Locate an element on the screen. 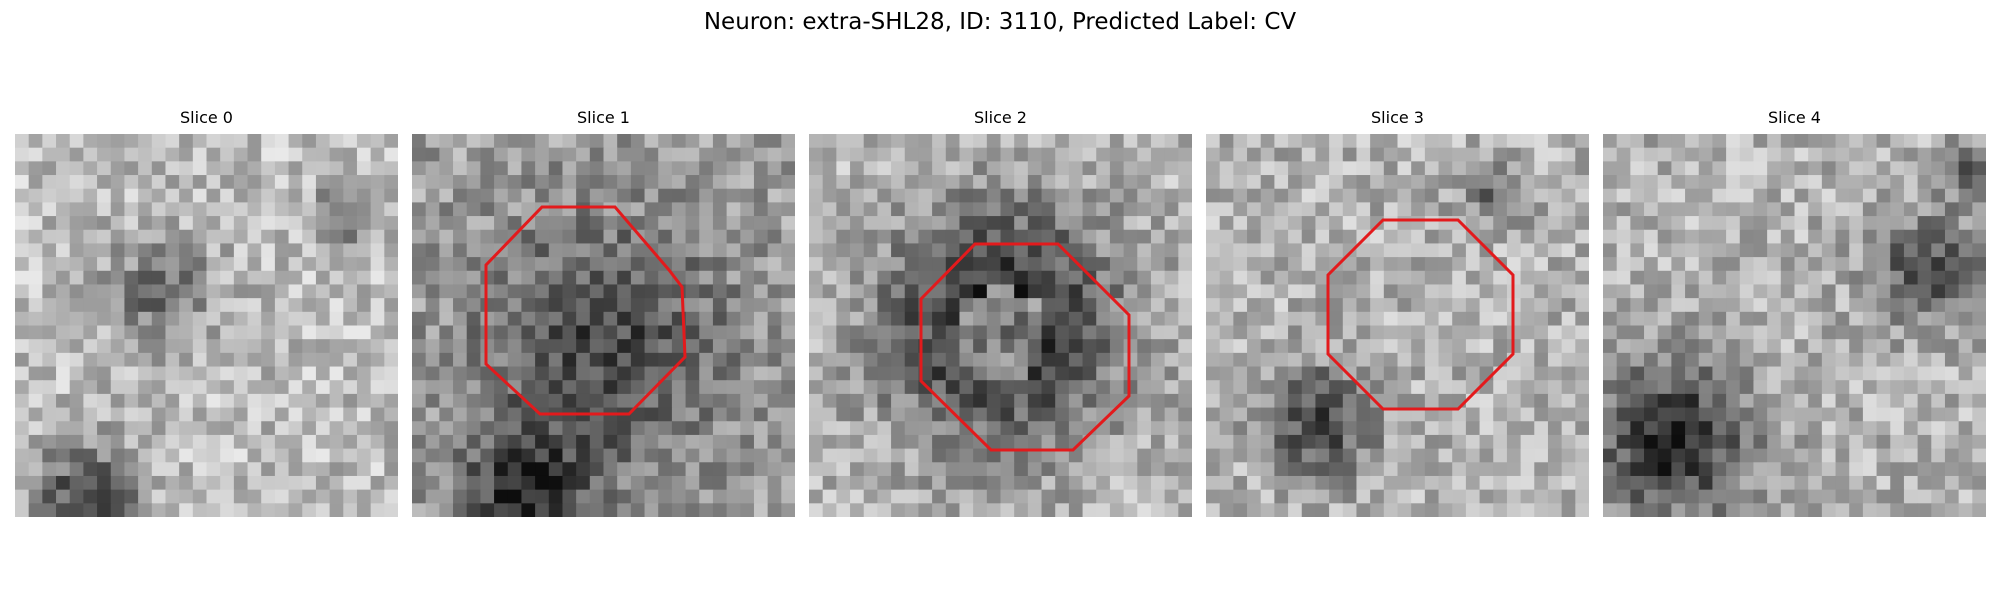 The width and height of the screenshot is (2000, 600). slice-title: Slice 0 is located at coordinates (206, 117).